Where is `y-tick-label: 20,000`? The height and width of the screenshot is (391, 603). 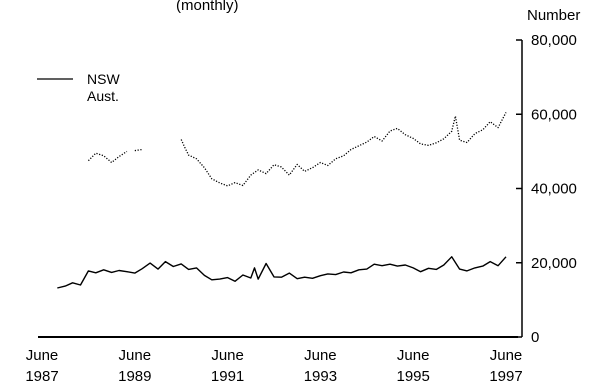
y-tick-label: 20,000 is located at coordinates (554, 263).